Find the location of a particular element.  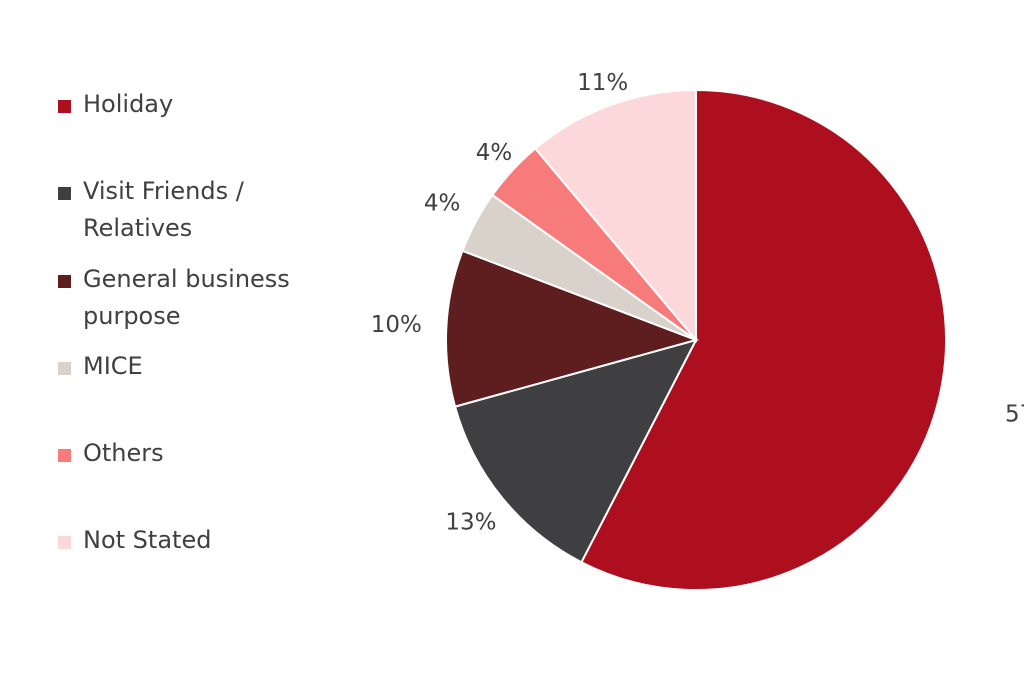

data-label-not-stated: 11% is located at coordinates (602, 83).